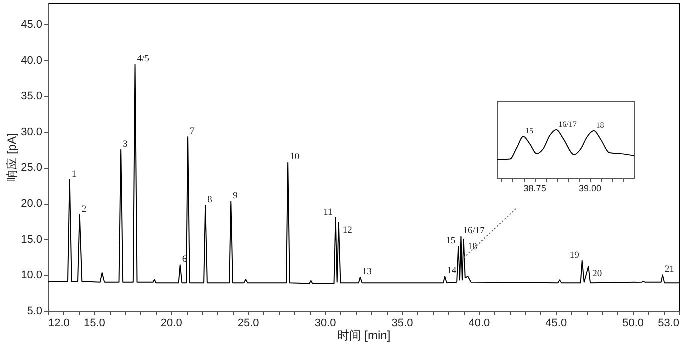 Image resolution: width=696 pixels, height=347 pixels. I want to click on y-axis-title: 响应 [pA], so click(12, 157).